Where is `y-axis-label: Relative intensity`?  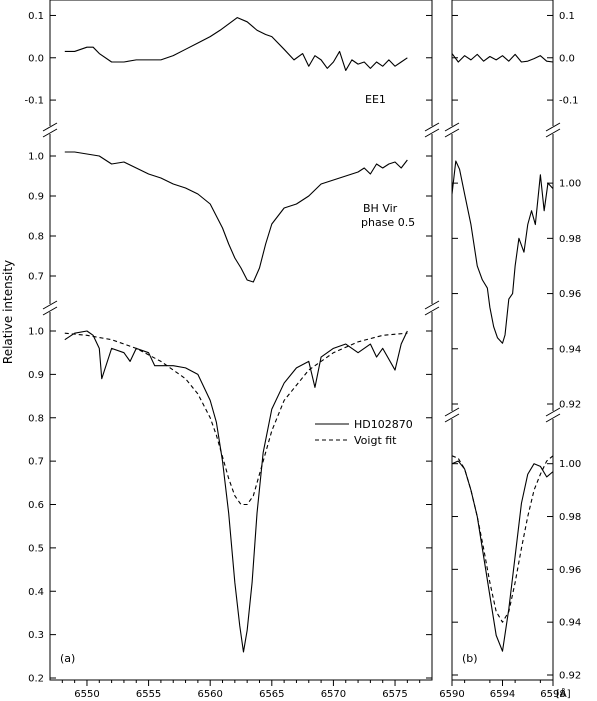
y-axis-label: Relative intensity is located at coordinates (8, 312).